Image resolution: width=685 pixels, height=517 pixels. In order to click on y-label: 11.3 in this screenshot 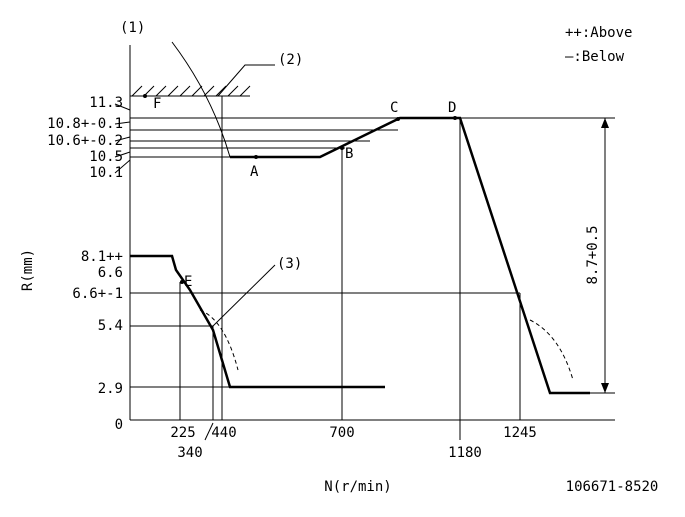, I will do `click(106, 103)`.